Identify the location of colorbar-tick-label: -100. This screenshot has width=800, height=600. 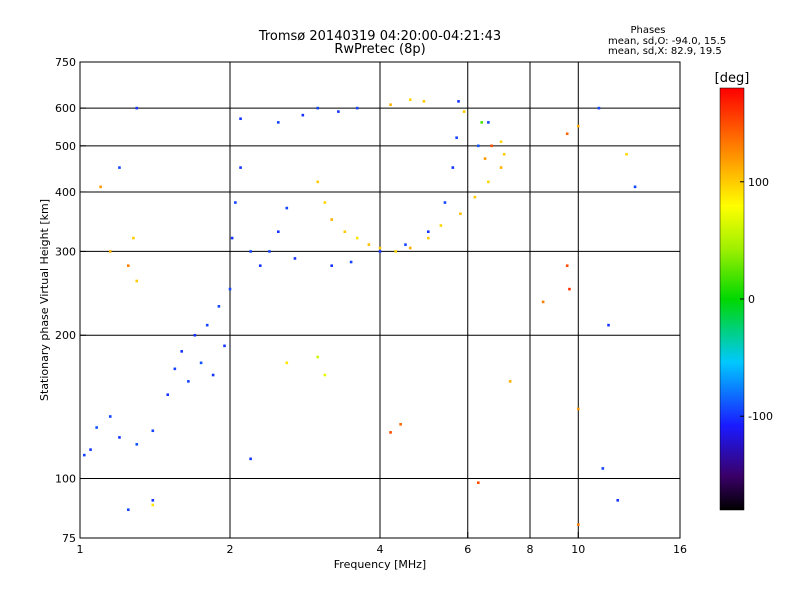
(760, 416).